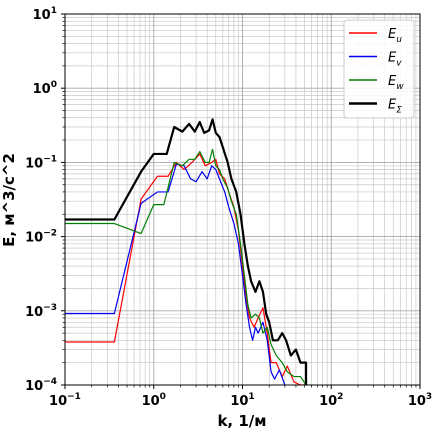  What do you see at coordinates (41, 237) in the screenshot?
I see `y-tick-label: 10⁻²` at bounding box center [41, 237].